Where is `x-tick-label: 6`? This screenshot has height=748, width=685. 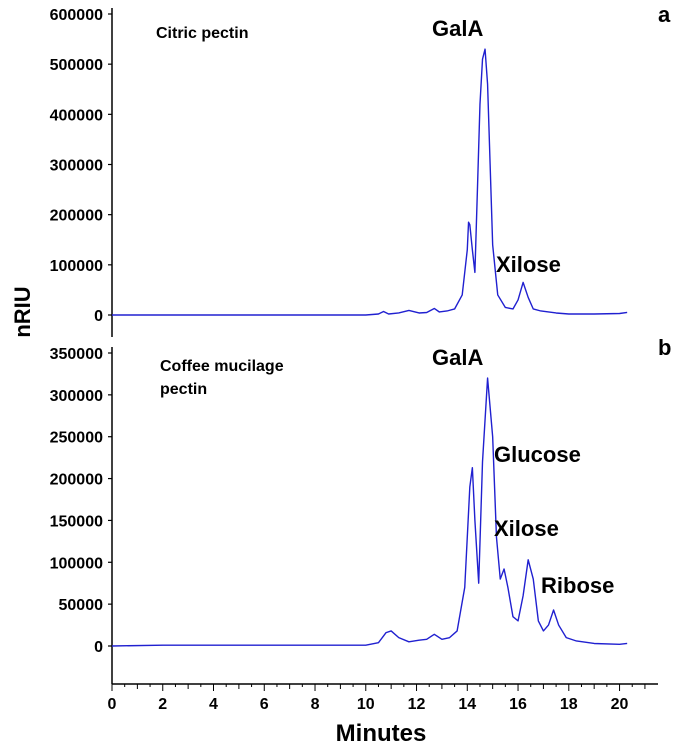 x-tick-label: 6 is located at coordinates (264, 704).